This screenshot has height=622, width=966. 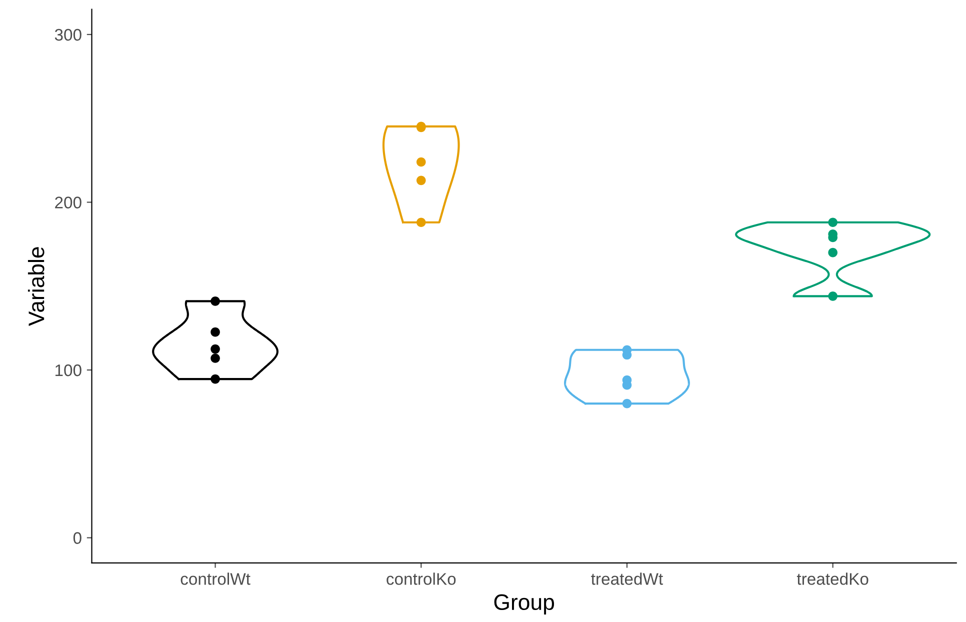 What do you see at coordinates (77, 538) in the screenshot?
I see `y-tick-label: 0` at bounding box center [77, 538].